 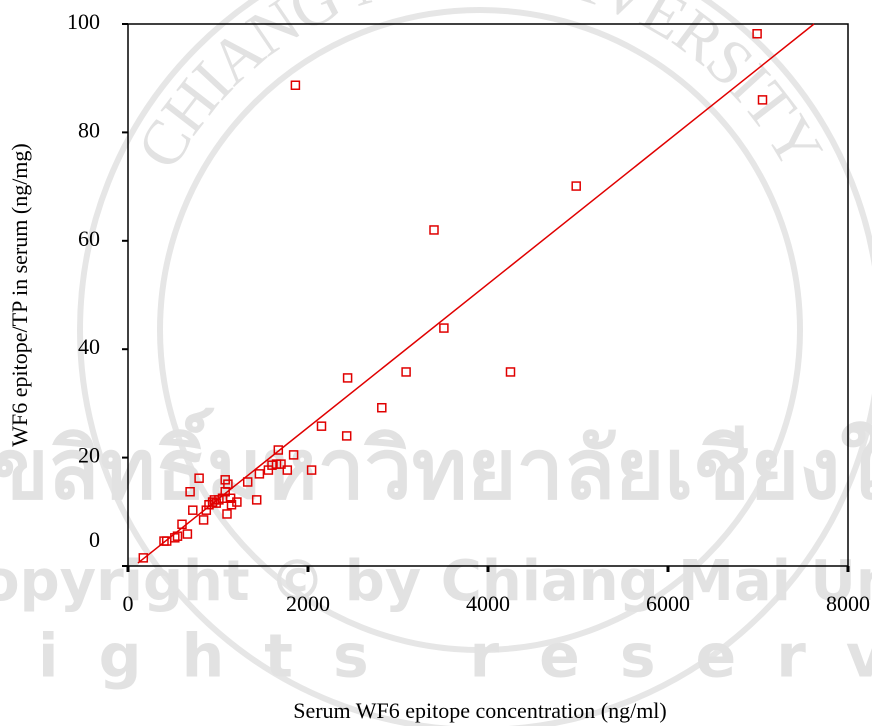 What do you see at coordinates (668, 603) in the screenshot?
I see `x-tick-label: 6000` at bounding box center [668, 603].